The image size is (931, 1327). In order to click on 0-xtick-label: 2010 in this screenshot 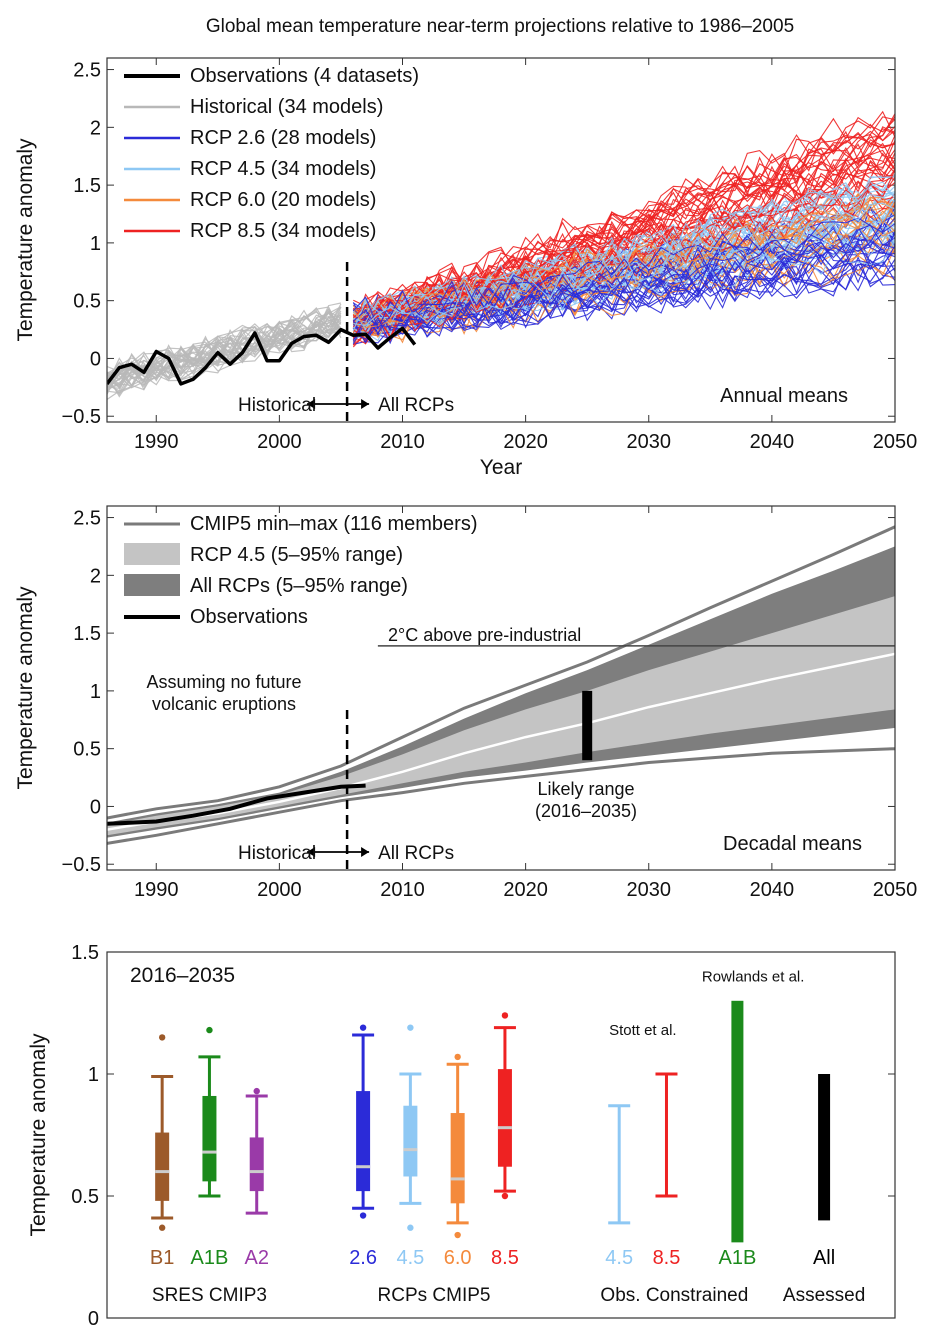, I will do `click(402, 442)`.